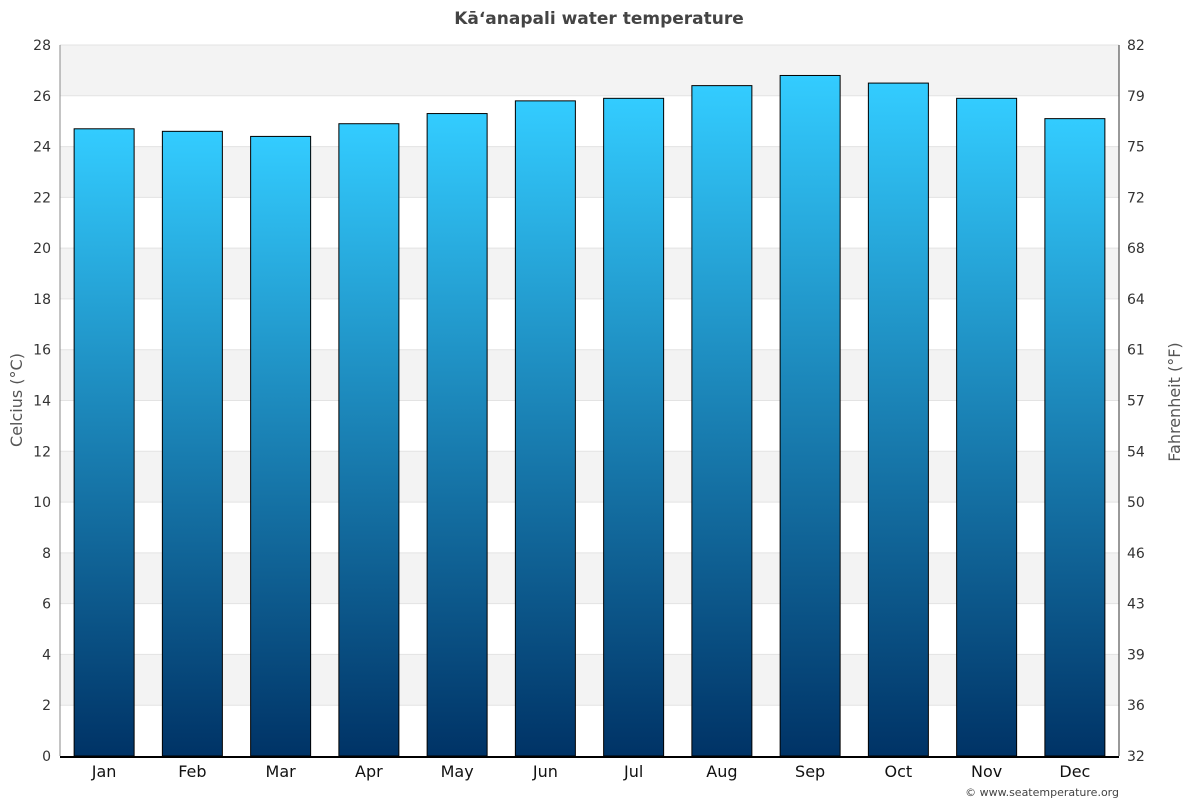 The height and width of the screenshot is (800, 1200). I want to click on y-tick-label: 26, so click(42, 97).